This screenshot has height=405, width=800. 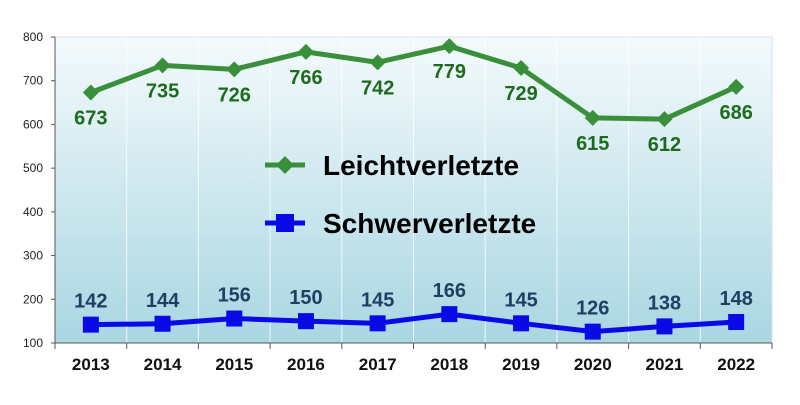 What do you see at coordinates (449, 291) in the screenshot?
I see `data-label: 166` at bounding box center [449, 291].